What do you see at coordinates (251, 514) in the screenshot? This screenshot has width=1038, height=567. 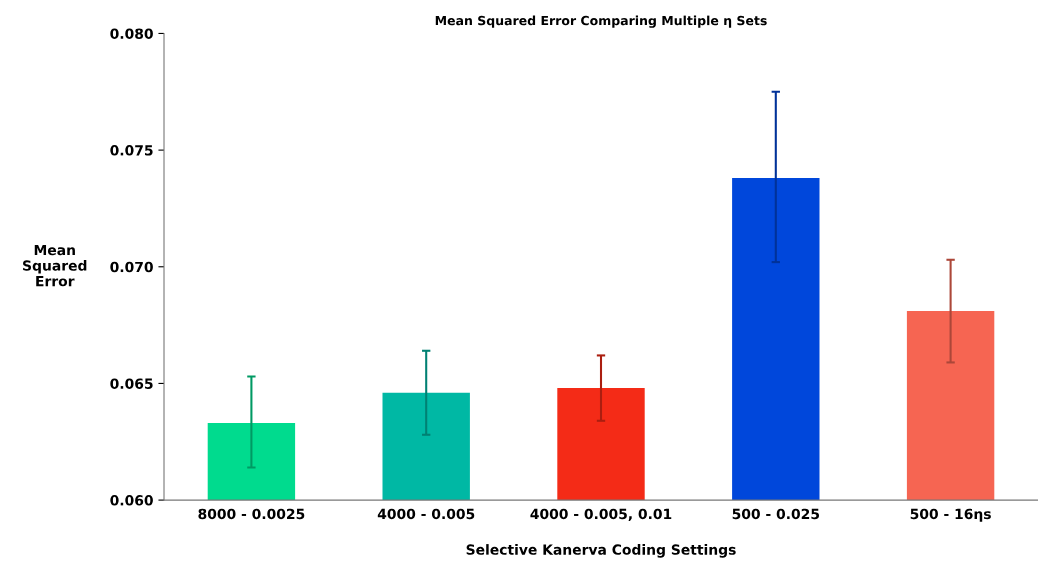 I see `x-tick-label: 8000 - 0.0025` at bounding box center [251, 514].